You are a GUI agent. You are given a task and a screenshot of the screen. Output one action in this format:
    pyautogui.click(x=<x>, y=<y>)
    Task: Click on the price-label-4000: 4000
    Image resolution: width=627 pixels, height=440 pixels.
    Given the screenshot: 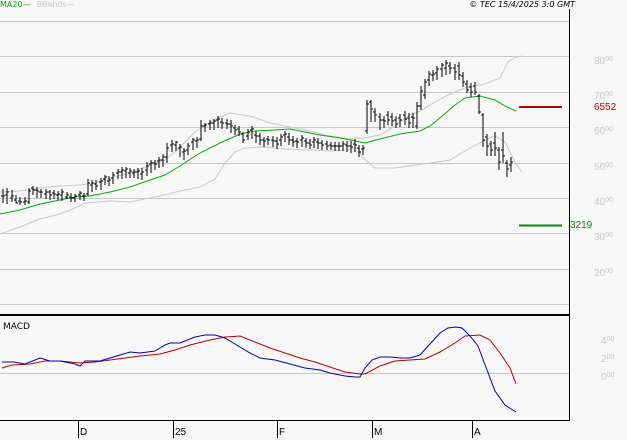 What is the action you would take?
    pyautogui.click(x=603, y=202)
    